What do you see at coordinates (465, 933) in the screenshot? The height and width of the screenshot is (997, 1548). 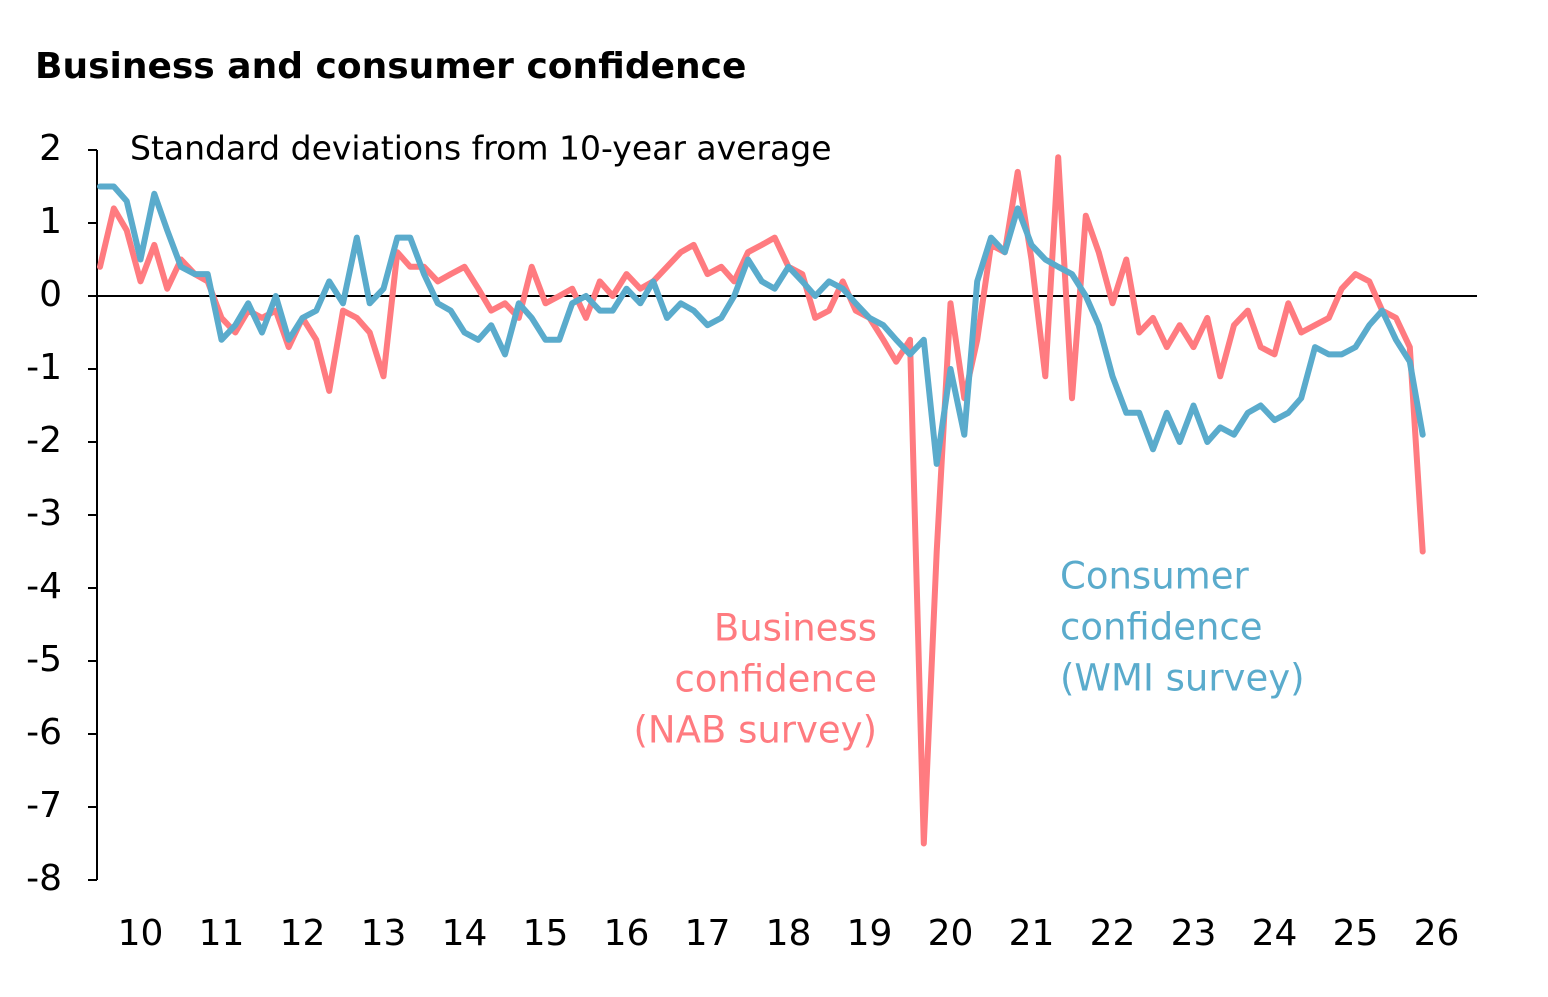 I see `x-tick-label: 14` at bounding box center [465, 933].